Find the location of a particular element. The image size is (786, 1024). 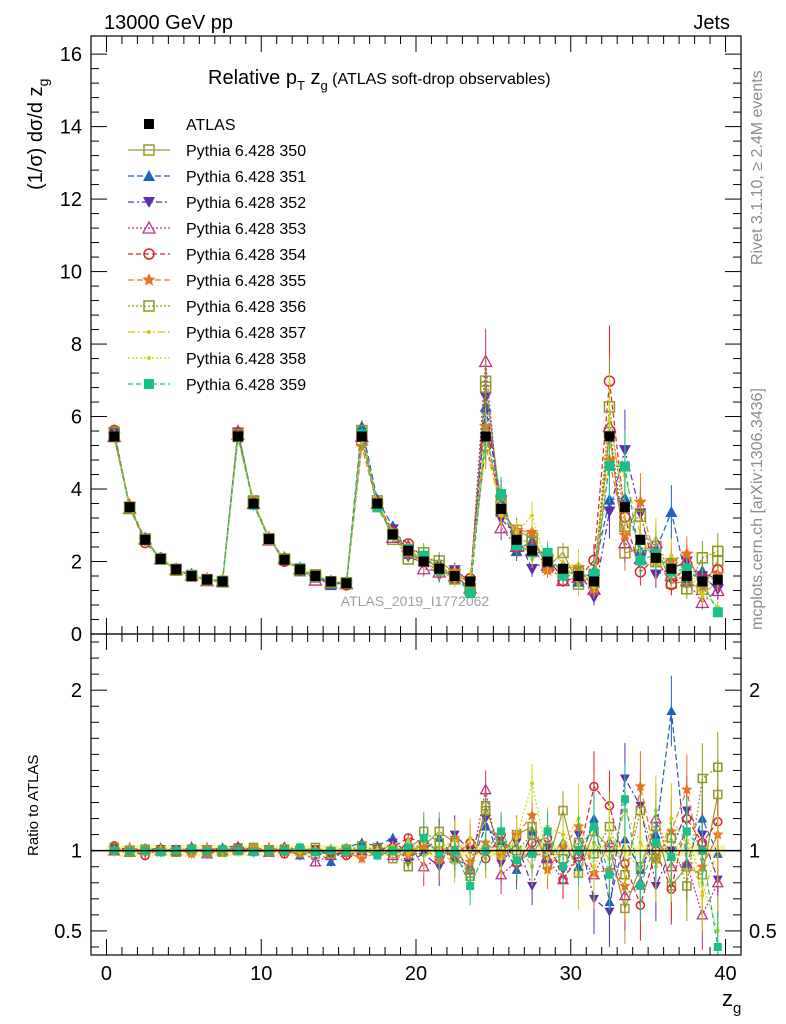

series-355-ratio-line is located at coordinates (416, 837).